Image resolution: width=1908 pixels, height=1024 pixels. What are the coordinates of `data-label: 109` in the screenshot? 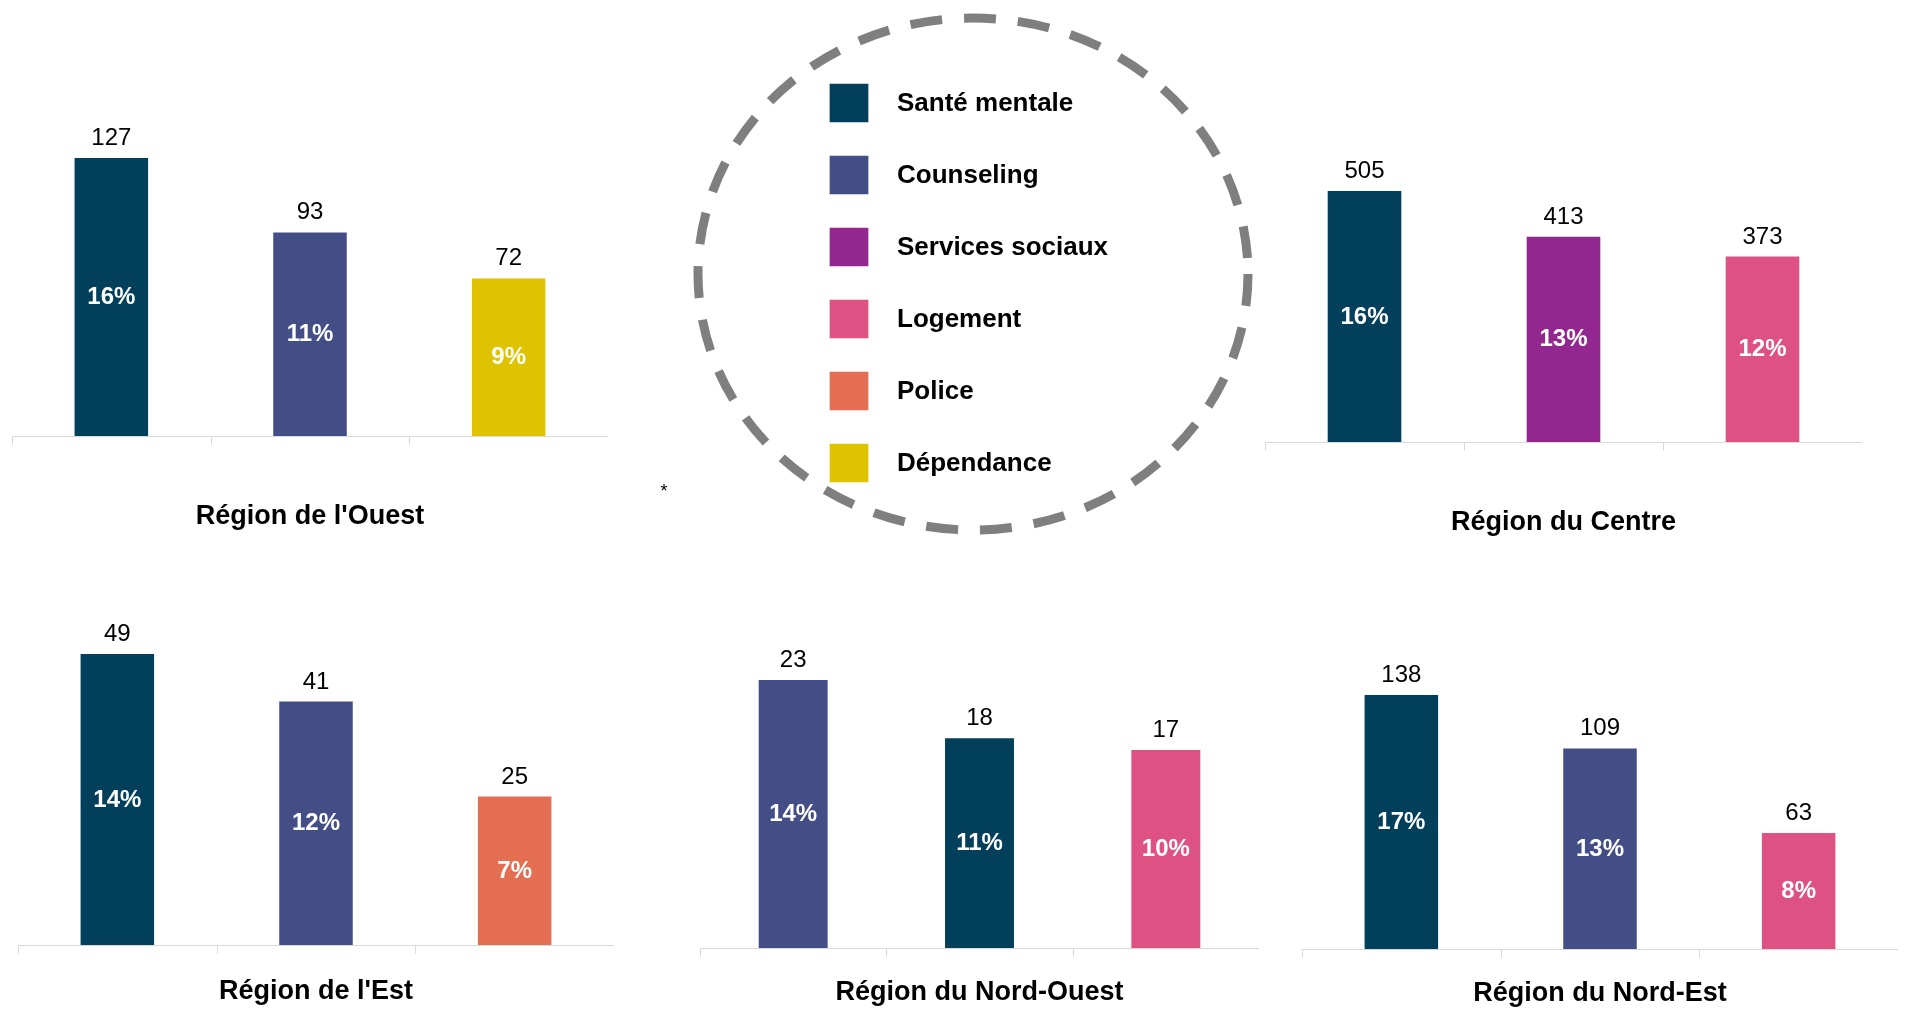 It's located at (1600, 727).